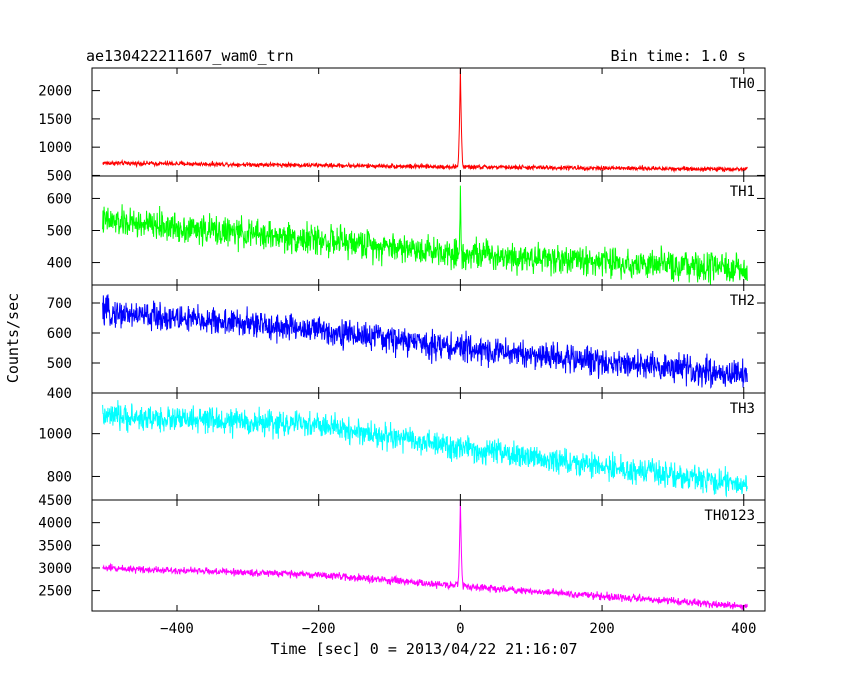 This screenshot has width=850, height=680. I want to click on y-tick-label: 2000, so click(55, 92).